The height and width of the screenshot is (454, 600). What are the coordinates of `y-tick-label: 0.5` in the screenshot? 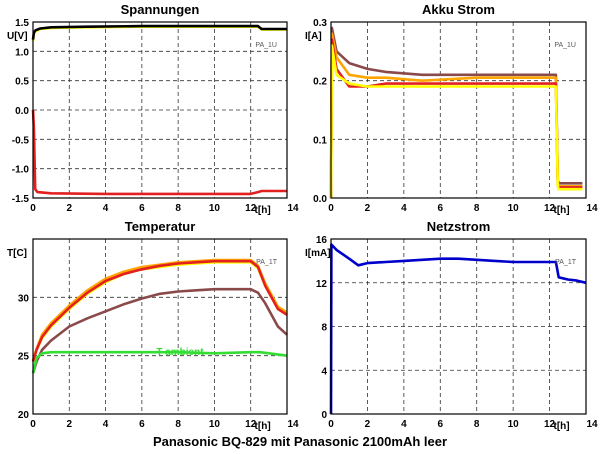 It's located at (22, 82).